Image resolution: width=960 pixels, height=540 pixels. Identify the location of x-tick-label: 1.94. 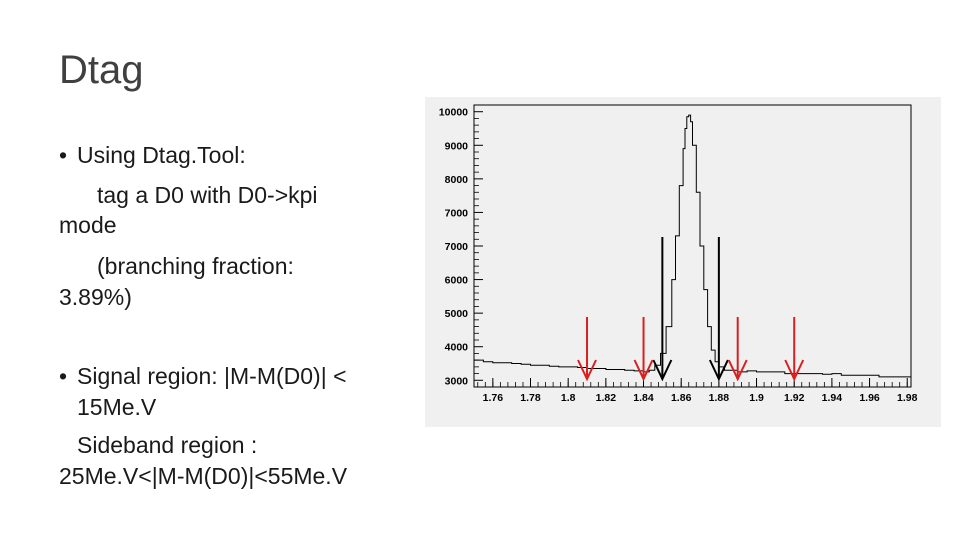
(832, 398).